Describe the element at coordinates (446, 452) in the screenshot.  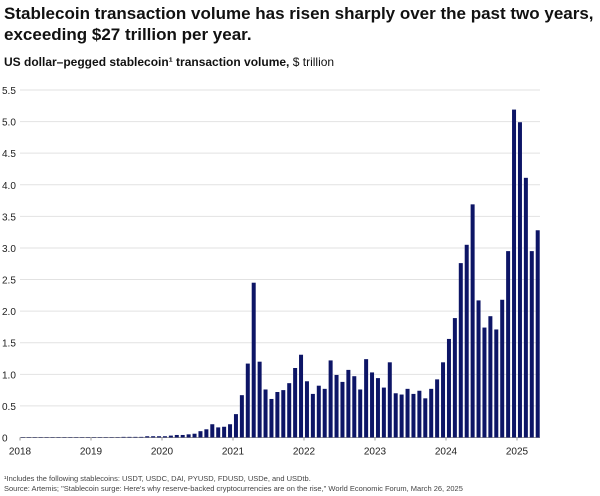
I see `x-tick-label: 2024` at that location.